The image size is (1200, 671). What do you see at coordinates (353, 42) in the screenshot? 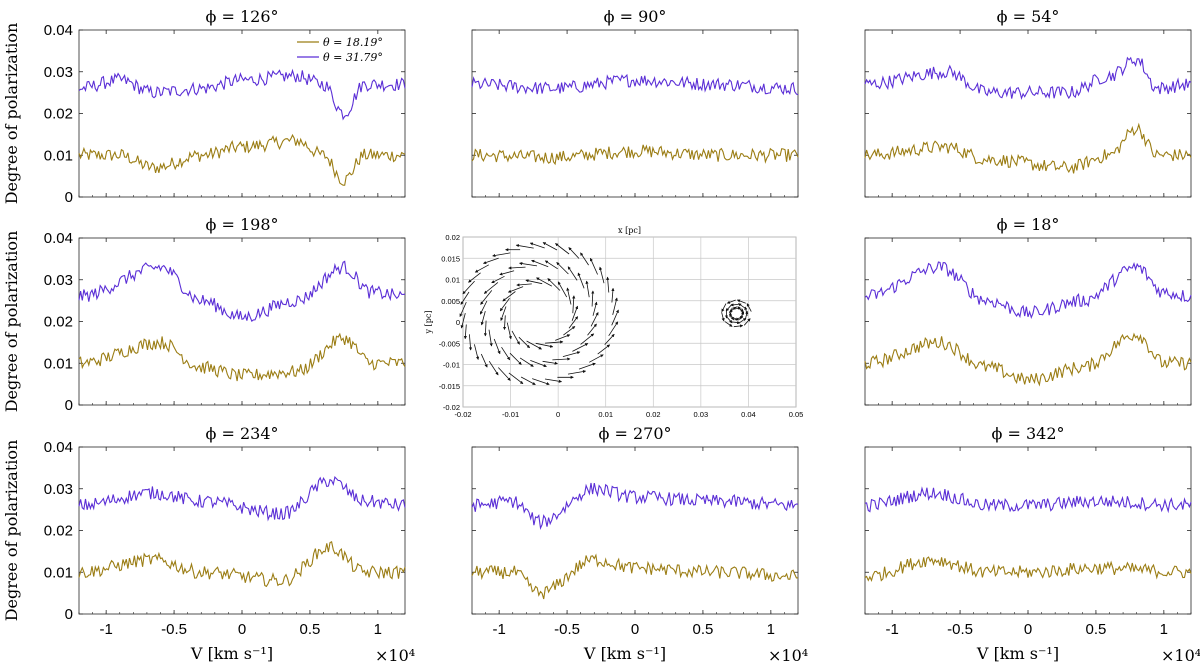
I see `legend-entry: θ = 18.19°` at bounding box center [353, 42].